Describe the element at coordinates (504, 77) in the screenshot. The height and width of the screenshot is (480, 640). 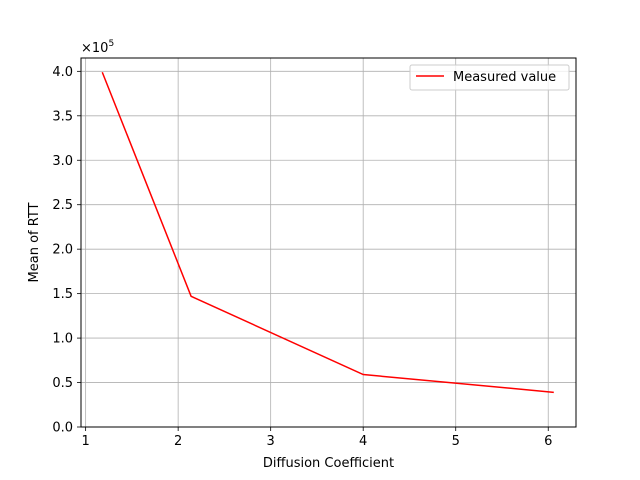
I see `legend-label-measured-value: Measured value` at that location.